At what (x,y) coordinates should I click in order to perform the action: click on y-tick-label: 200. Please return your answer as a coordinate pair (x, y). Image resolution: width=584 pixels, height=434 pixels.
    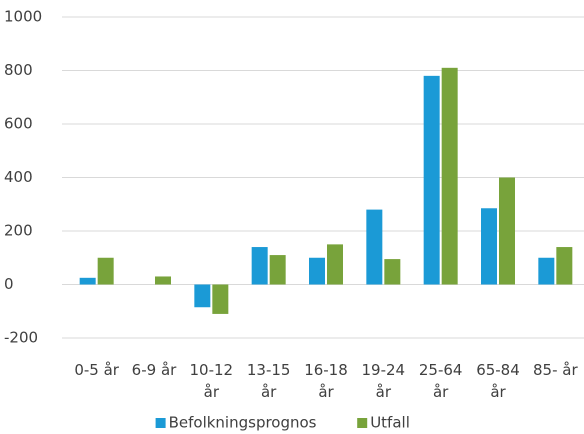
    Looking at the image, I should click on (18, 231).